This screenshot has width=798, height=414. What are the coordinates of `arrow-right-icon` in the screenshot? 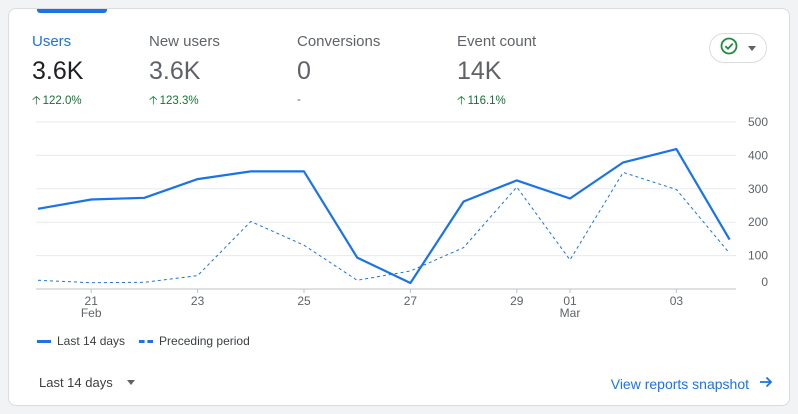 It's located at (766, 383).